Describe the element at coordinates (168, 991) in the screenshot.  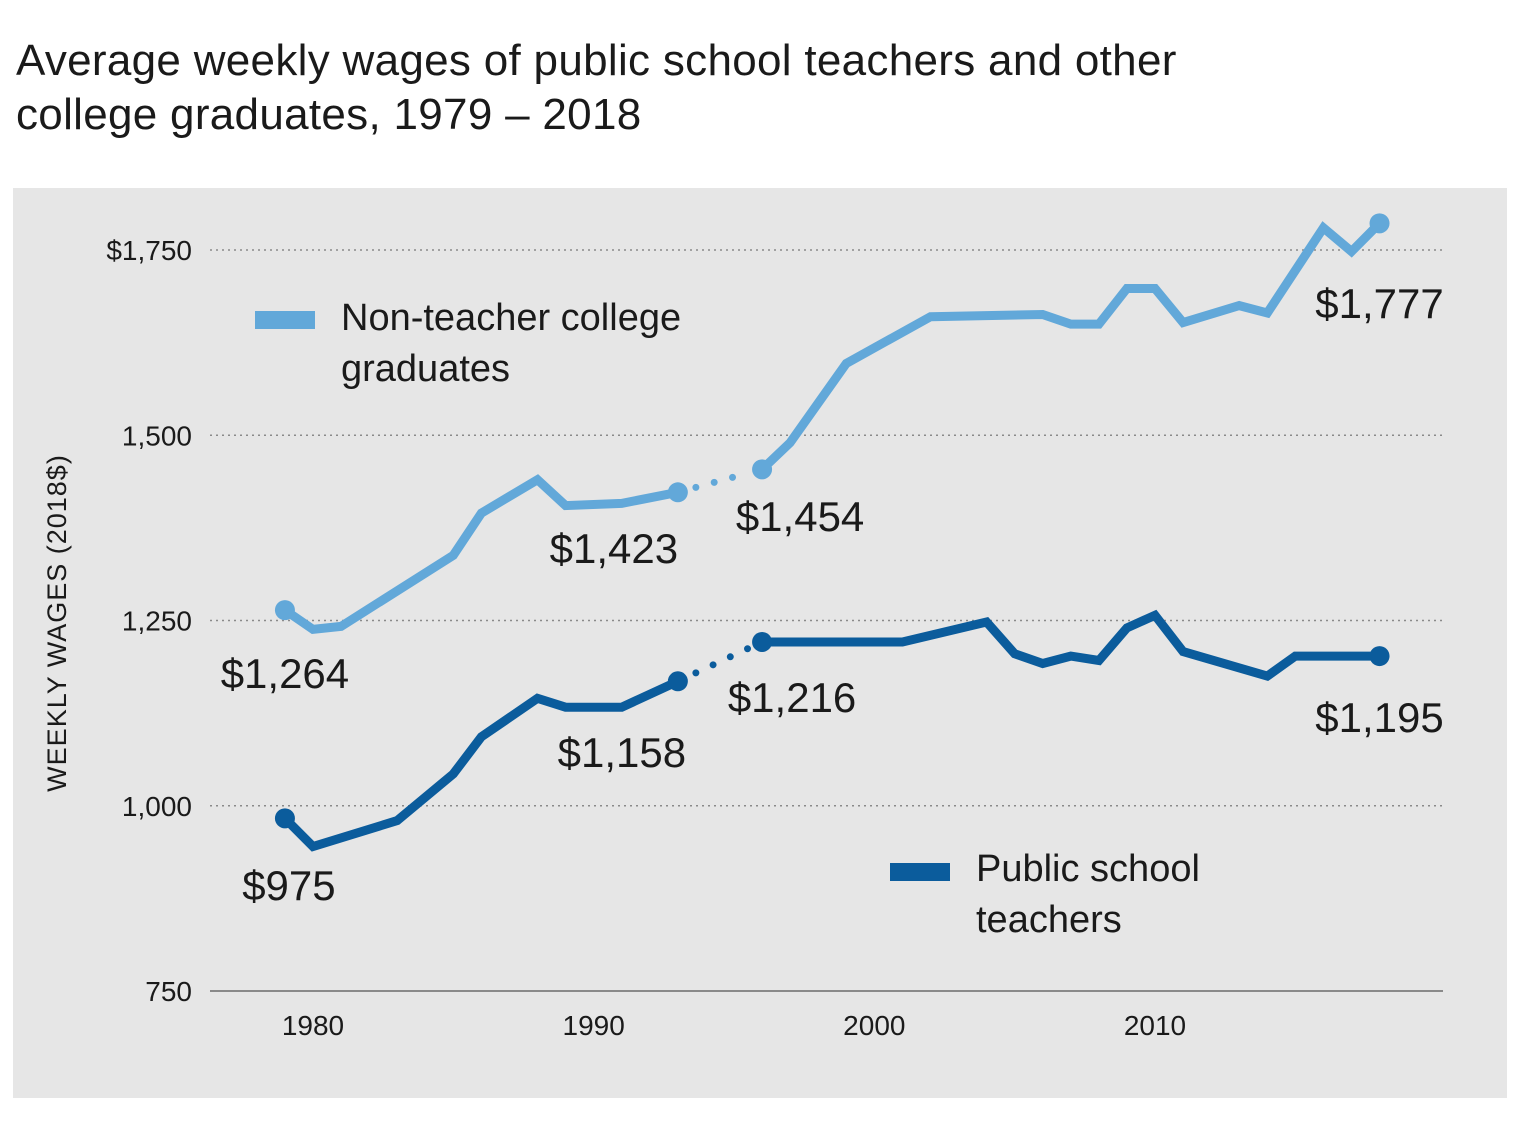
I see `y-tick-label: 750` at that location.